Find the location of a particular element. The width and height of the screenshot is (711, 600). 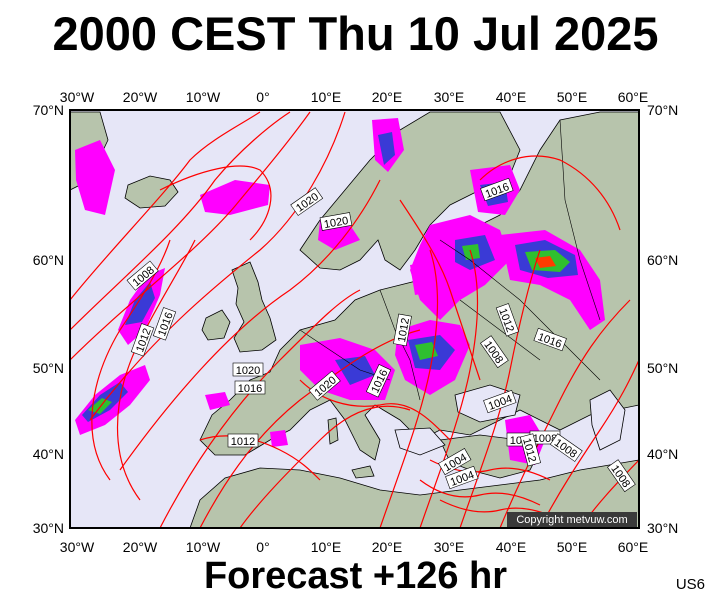

model-code: US6 is located at coordinates (690, 584).